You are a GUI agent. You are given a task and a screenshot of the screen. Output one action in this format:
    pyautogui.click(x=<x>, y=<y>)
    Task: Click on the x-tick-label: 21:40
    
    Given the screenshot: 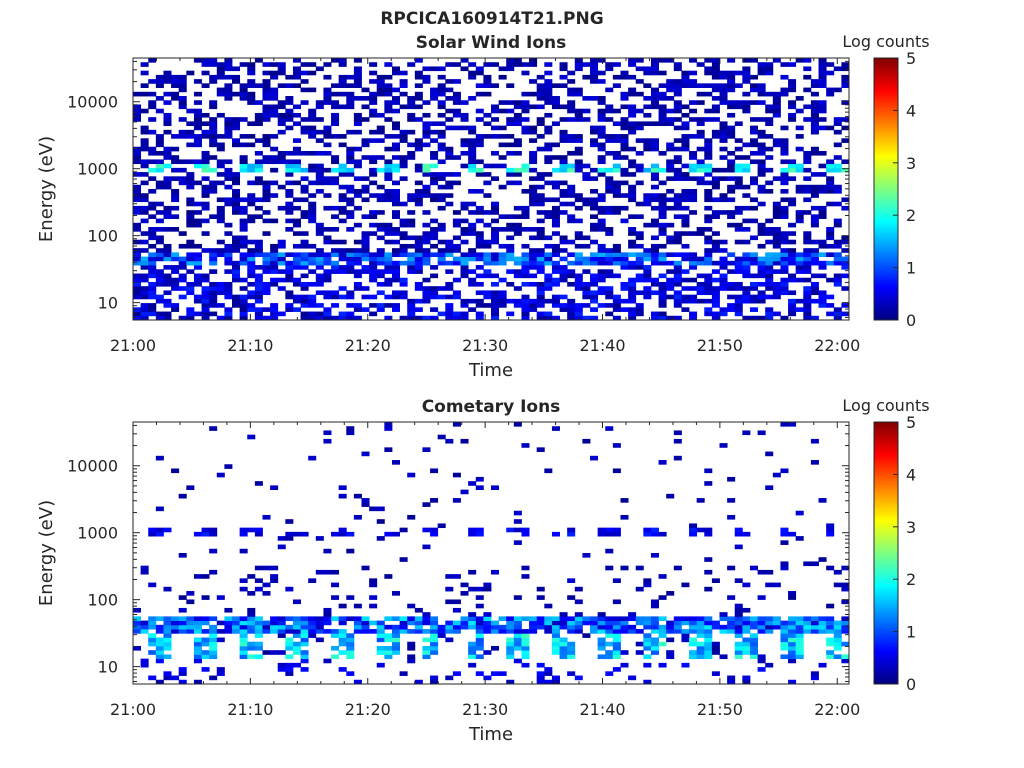 What is the action you would take?
    pyautogui.click(x=602, y=345)
    